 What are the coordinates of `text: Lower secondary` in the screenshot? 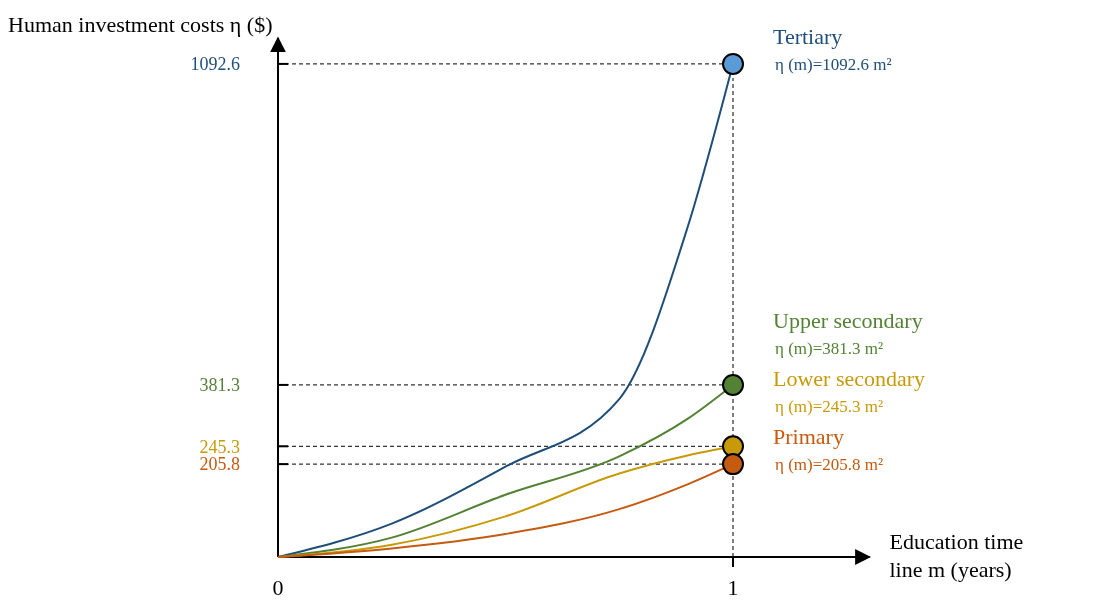 It's located at (849, 379).